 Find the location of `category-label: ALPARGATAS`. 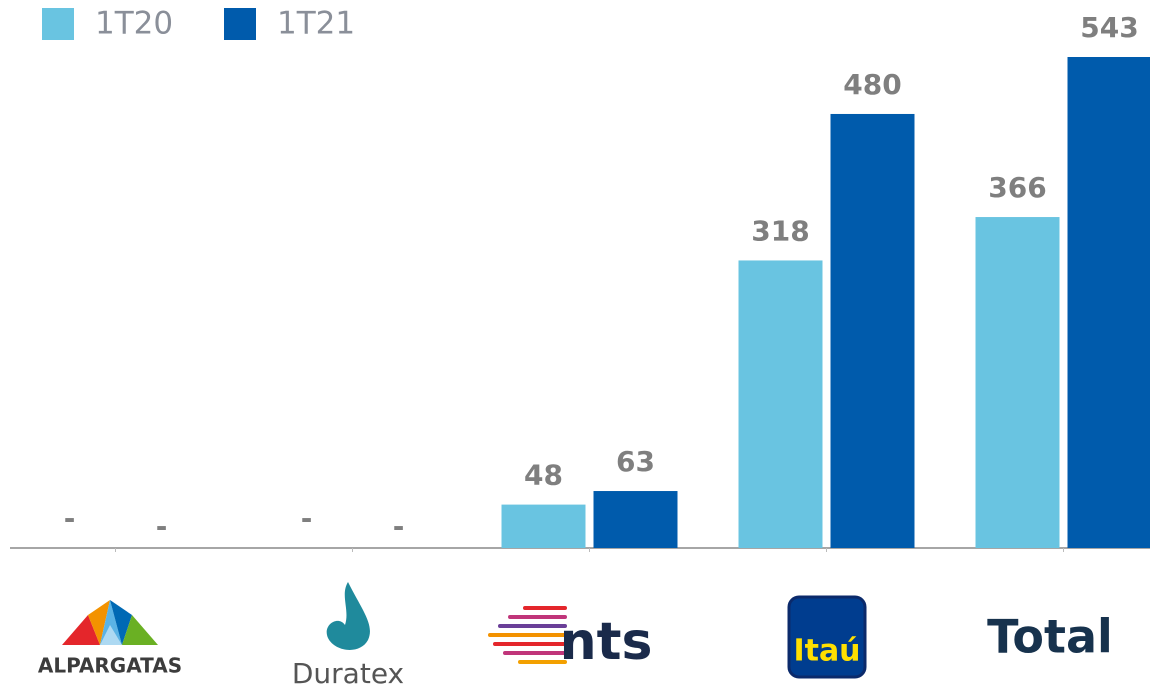

category-label: ALPARGATAS is located at coordinates (110, 666).